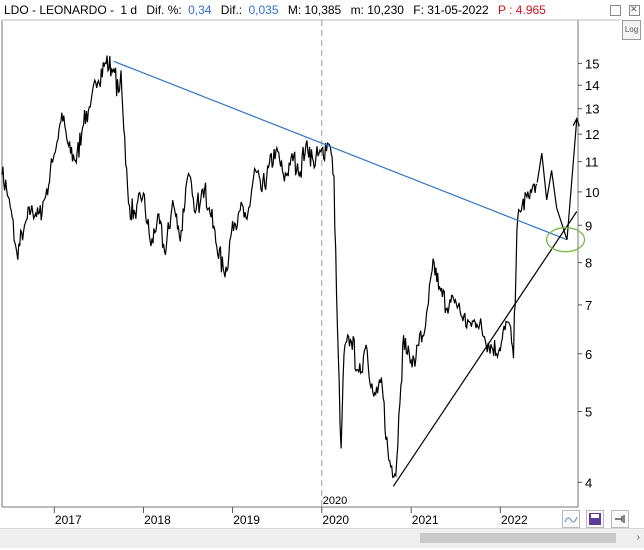 The height and width of the screenshot is (550, 644). What do you see at coordinates (588, 263) in the screenshot?
I see `y-tick-label: 8` at bounding box center [588, 263].